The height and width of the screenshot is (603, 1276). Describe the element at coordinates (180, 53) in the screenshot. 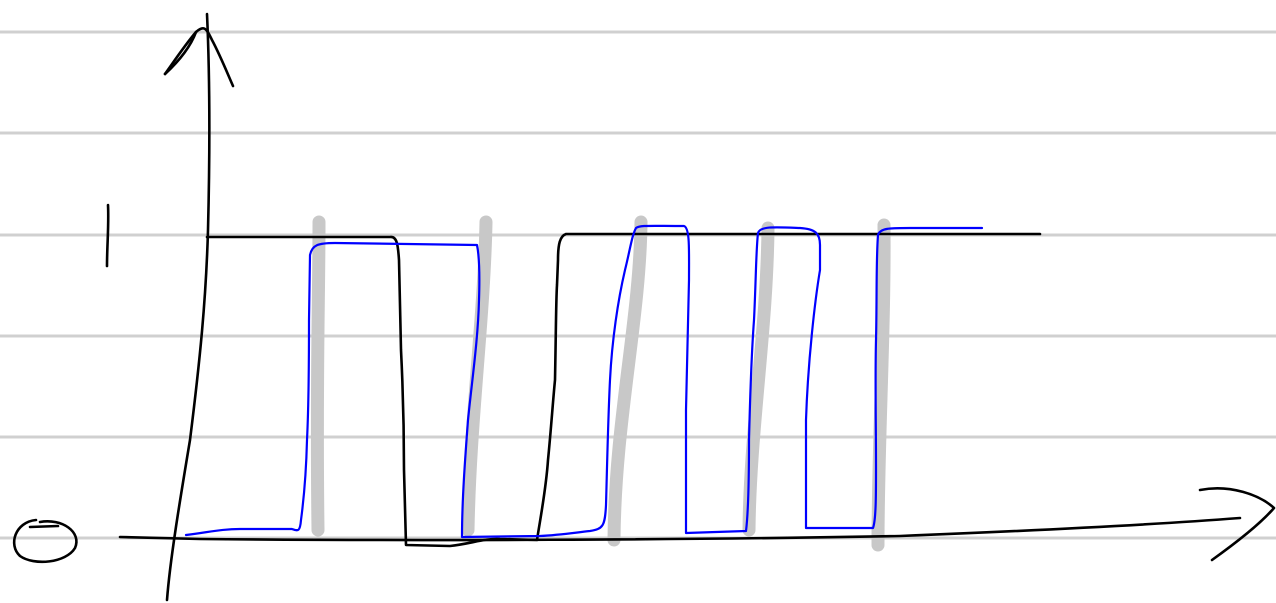

I see `arrow-up-icon-stroke` at that location.